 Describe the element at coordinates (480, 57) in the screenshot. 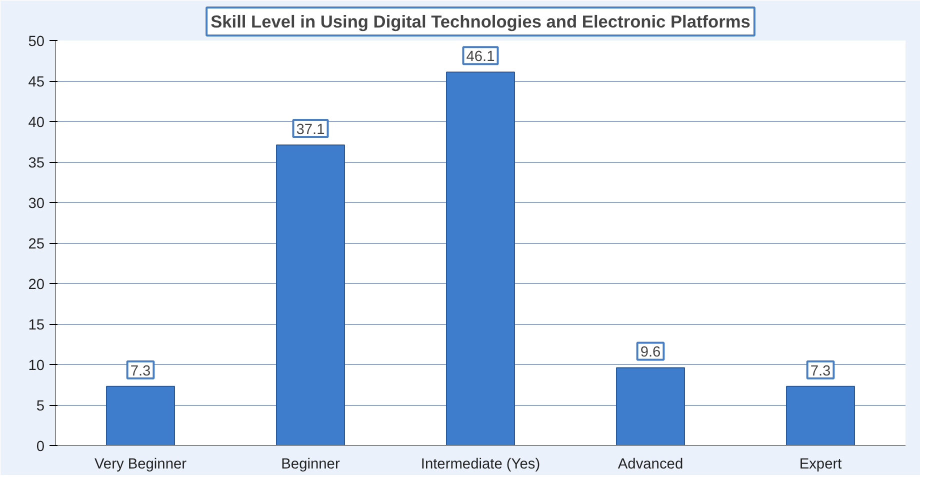

I see `data-label: 46.1` at that location.